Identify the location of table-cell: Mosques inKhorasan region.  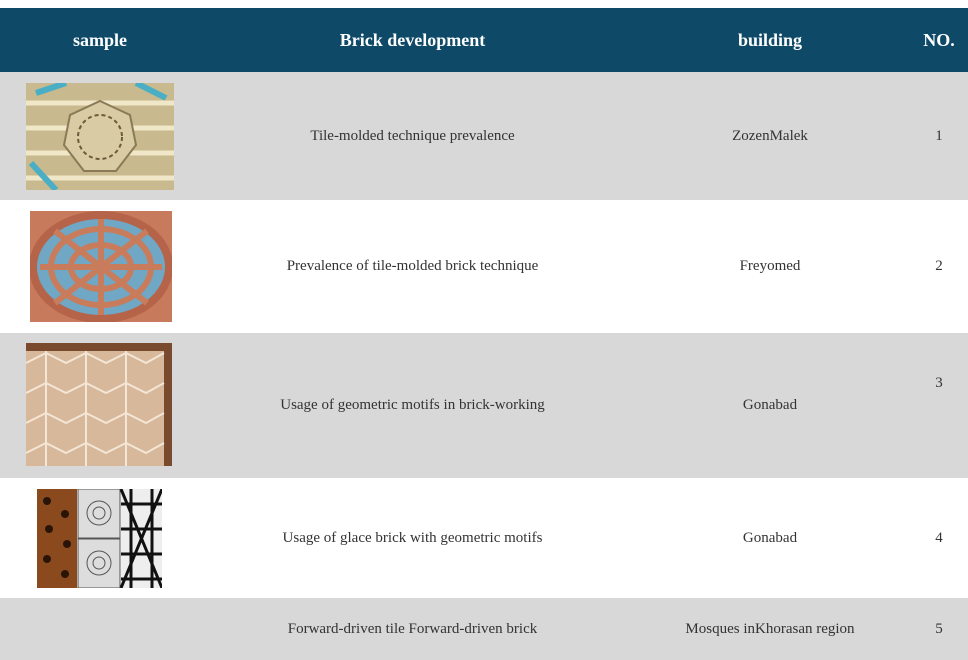
(770, 628).